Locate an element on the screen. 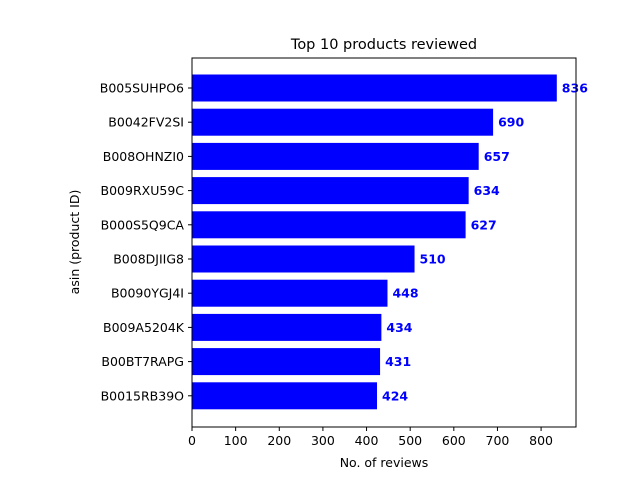  data-label: 836 is located at coordinates (575, 88).